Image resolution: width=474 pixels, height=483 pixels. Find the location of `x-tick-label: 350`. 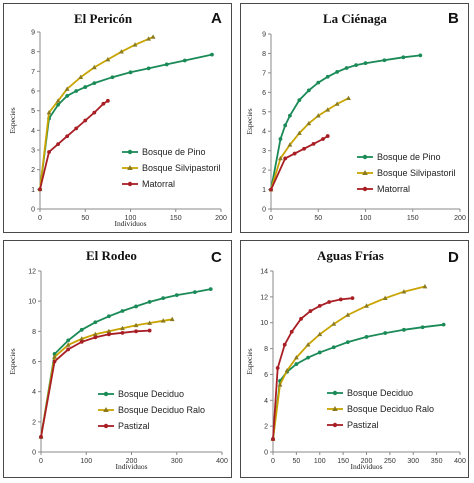

x-tick-label: 350 is located at coordinates (437, 461).